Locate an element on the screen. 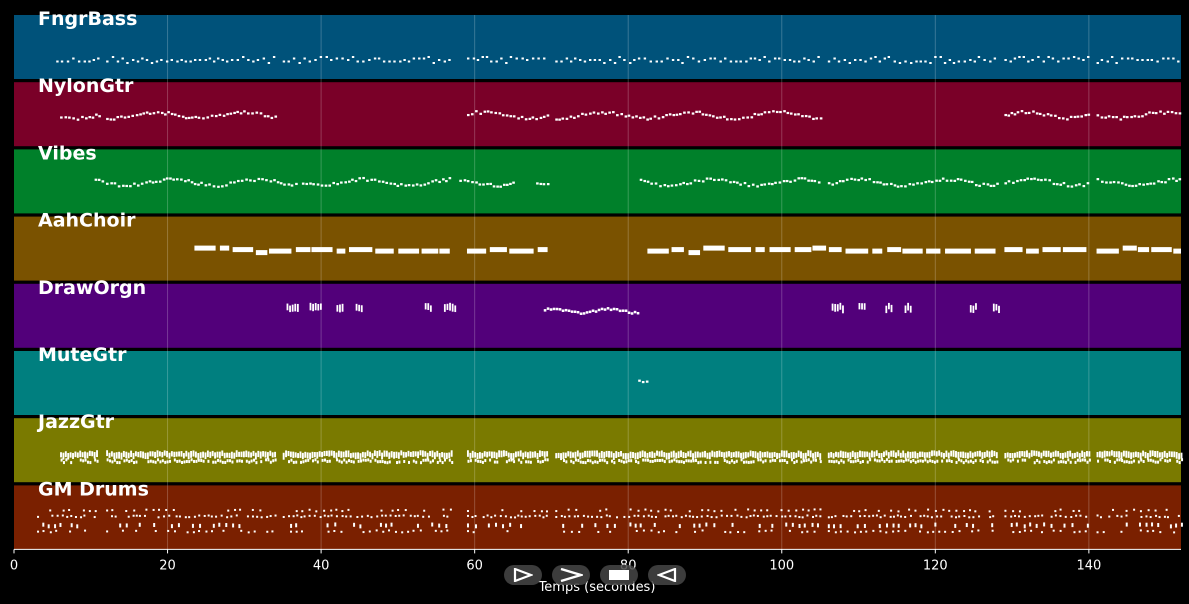  track-notes is located at coordinates (643, 308).